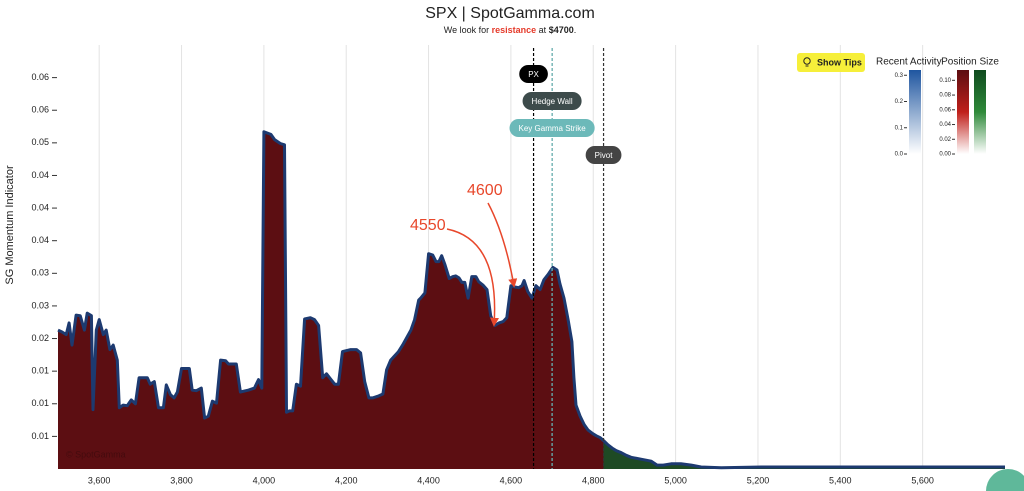 This screenshot has width=1024, height=491. What do you see at coordinates (945, 125) in the screenshot?
I see `colorbar-tick-label: 0.04` at bounding box center [945, 125].